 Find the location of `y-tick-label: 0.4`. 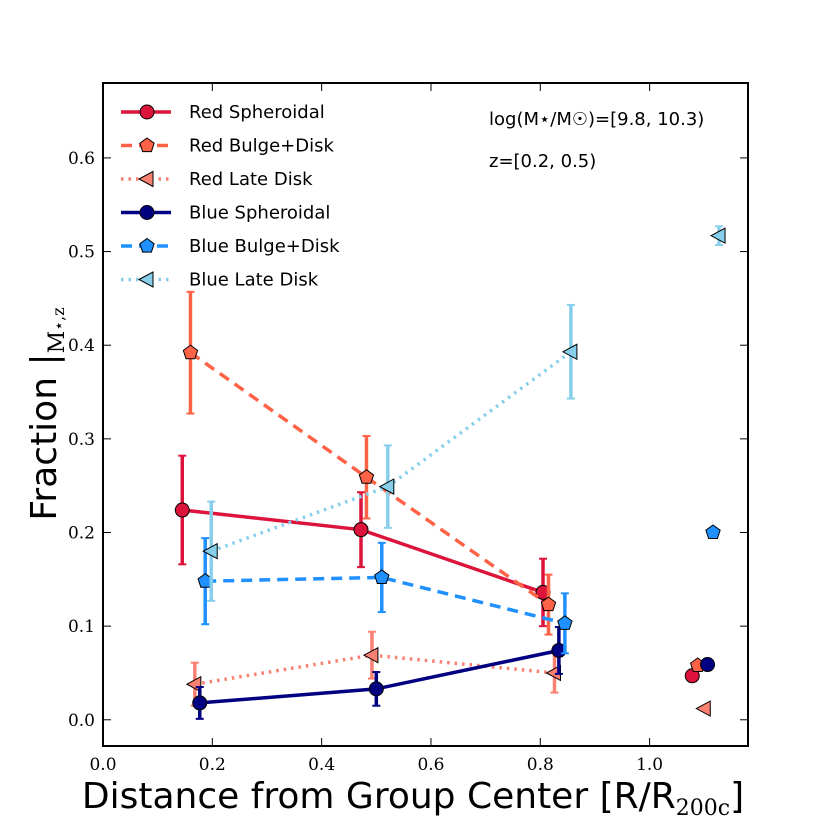

y-tick-label: 0.4 is located at coordinates (81, 346).